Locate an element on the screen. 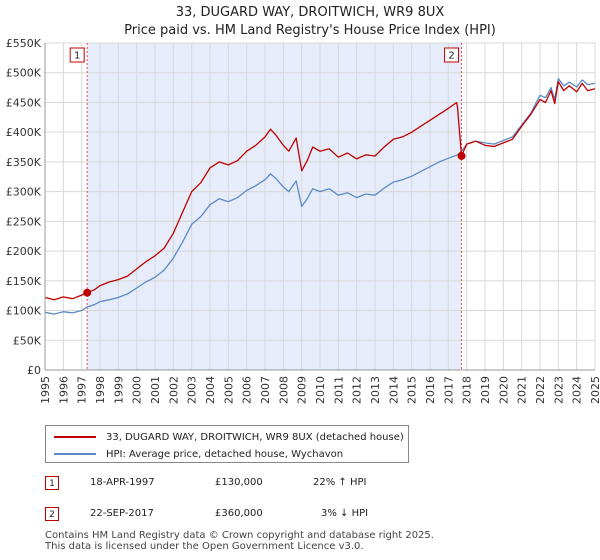 Image resolution: width=600 pixels, height=560 pixels. x-tick-label: 2021 is located at coordinates (522, 390).